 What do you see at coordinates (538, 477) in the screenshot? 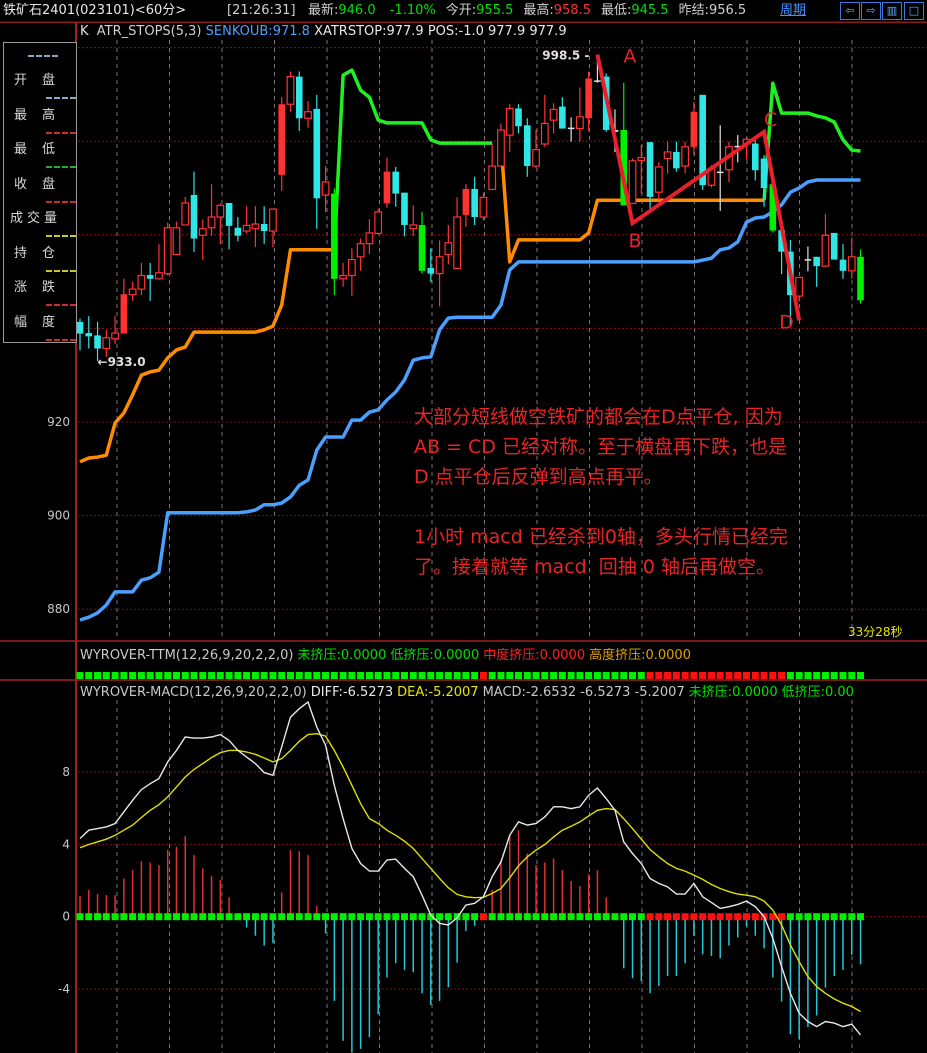
I see `annotation-line: D 点平仓后反弹到高点再平。` at bounding box center [538, 477].